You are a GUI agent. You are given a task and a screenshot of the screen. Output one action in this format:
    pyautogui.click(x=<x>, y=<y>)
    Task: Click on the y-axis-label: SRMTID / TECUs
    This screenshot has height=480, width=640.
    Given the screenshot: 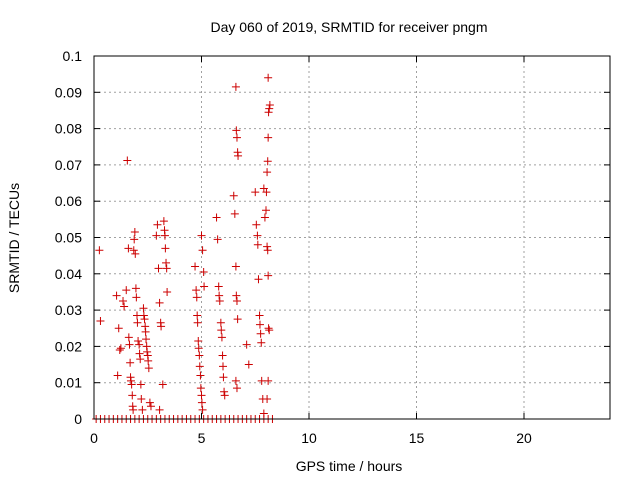 What is the action you would take?
    pyautogui.click(x=14, y=238)
    